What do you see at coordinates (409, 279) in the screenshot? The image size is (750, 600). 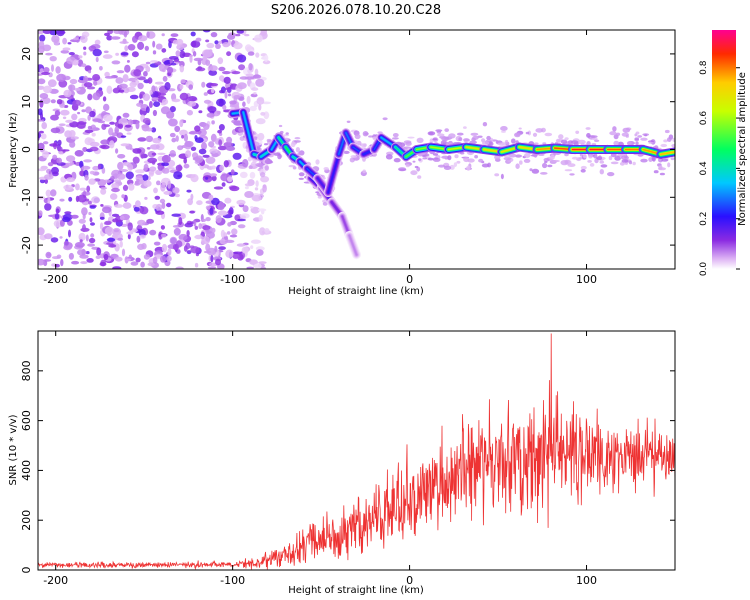 I see `spectrogram-xtick-label: 0` at bounding box center [409, 279].